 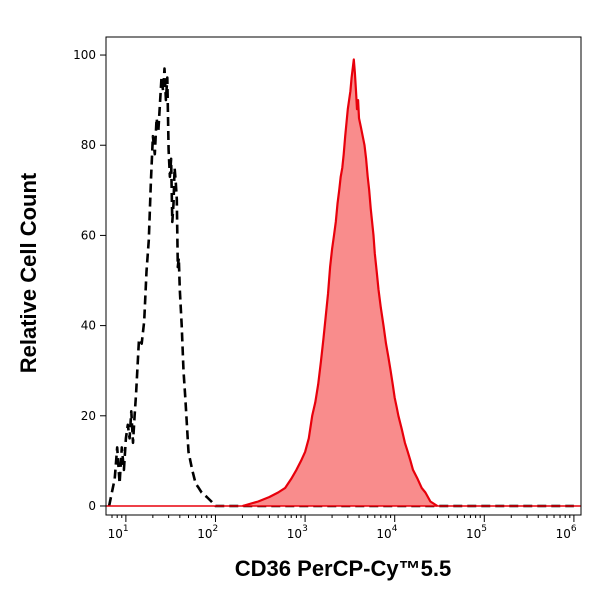 I want to click on y-axis-title: Relative Cell Count, so click(x=28, y=272).